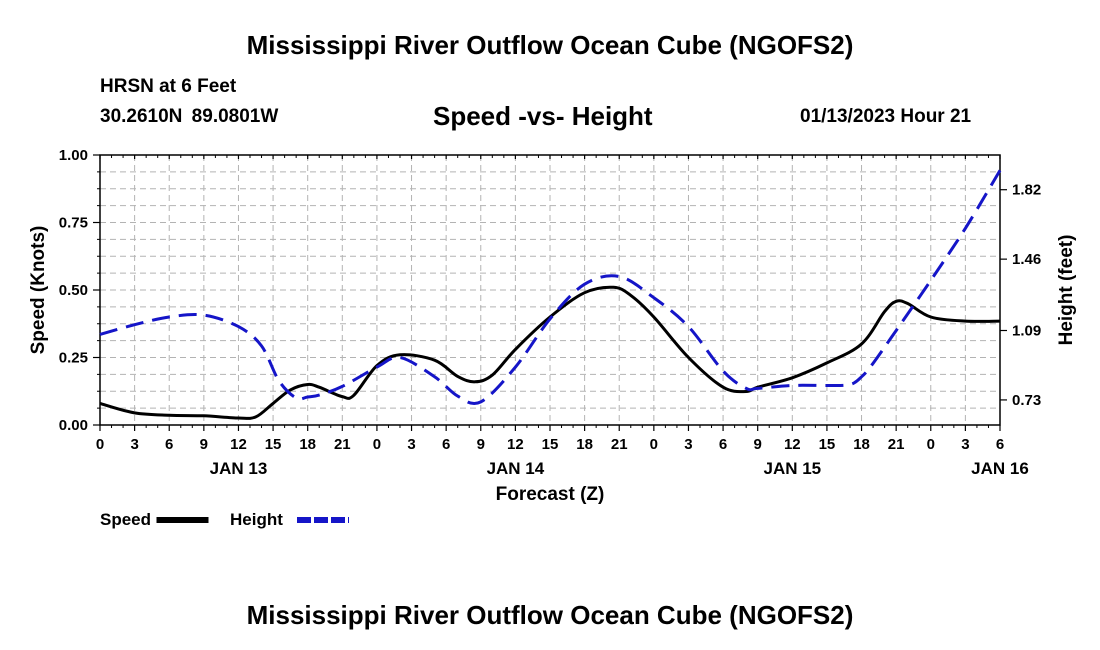  I want to click on y2-tick-label: 1.46, so click(1026, 259).